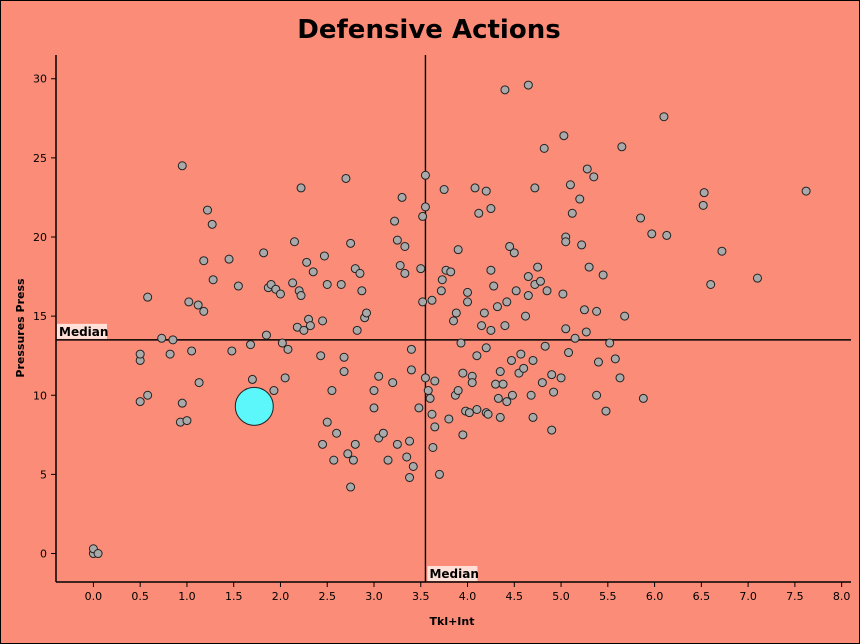  I want to click on y-tick-label: 5, so click(43, 474).